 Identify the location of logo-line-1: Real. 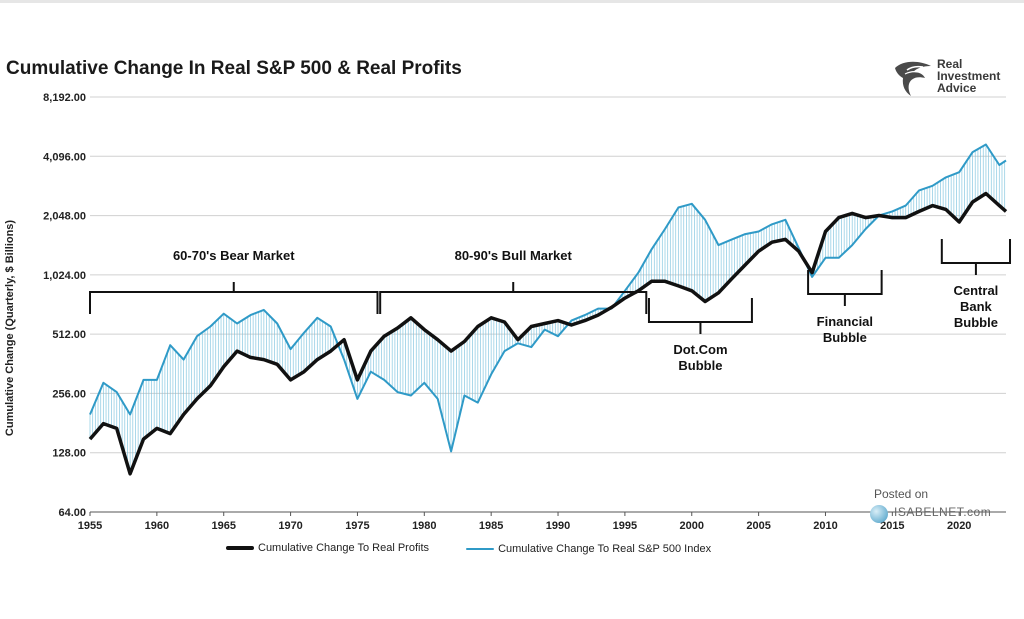
(950, 64).